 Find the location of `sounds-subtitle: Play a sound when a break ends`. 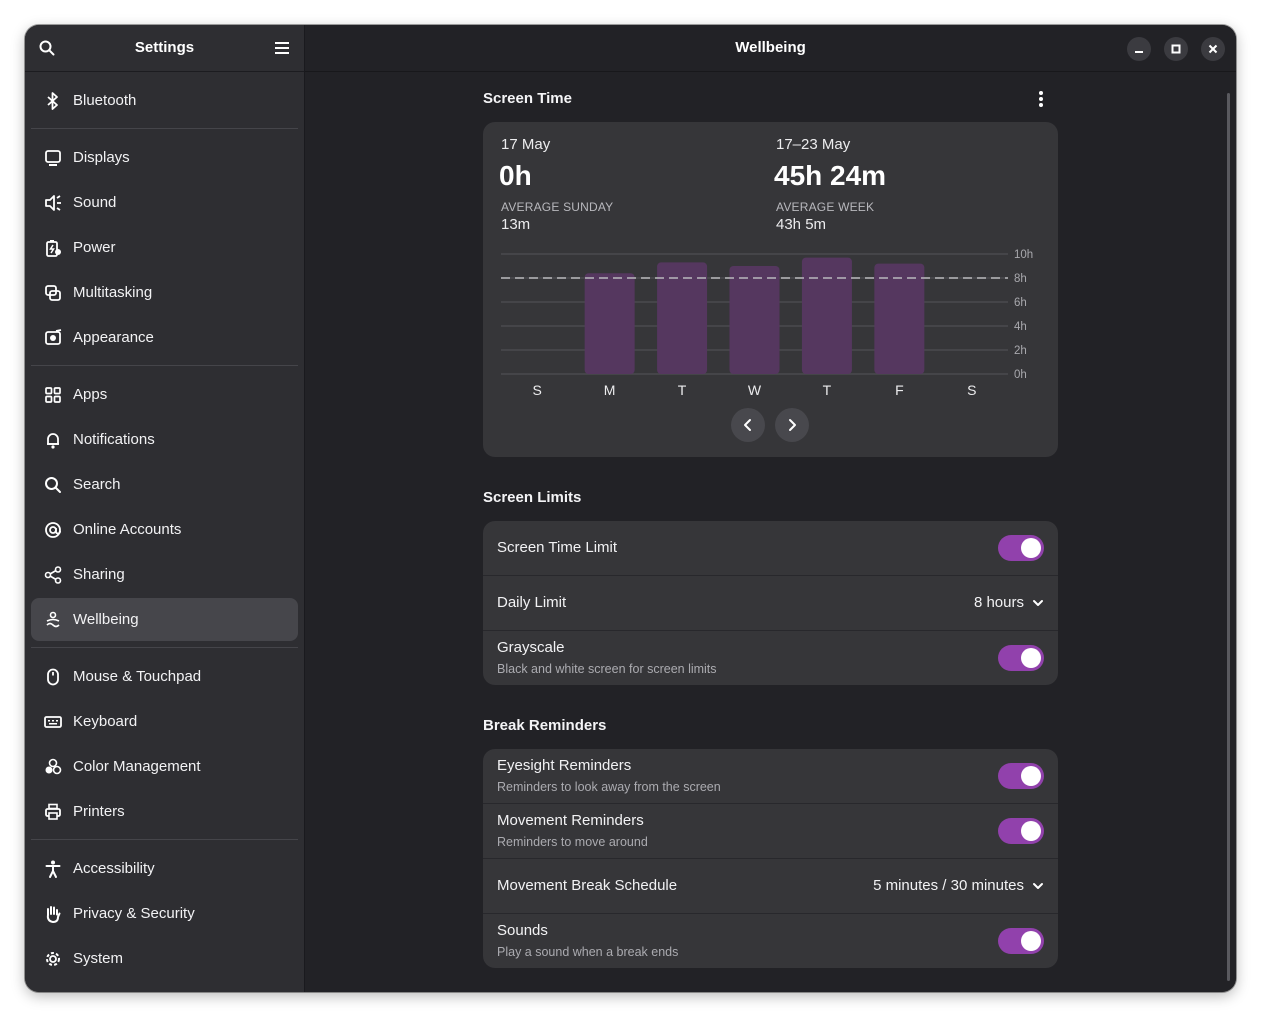

sounds-subtitle: Play a sound when a break ends is located at coordinates (588, 952).